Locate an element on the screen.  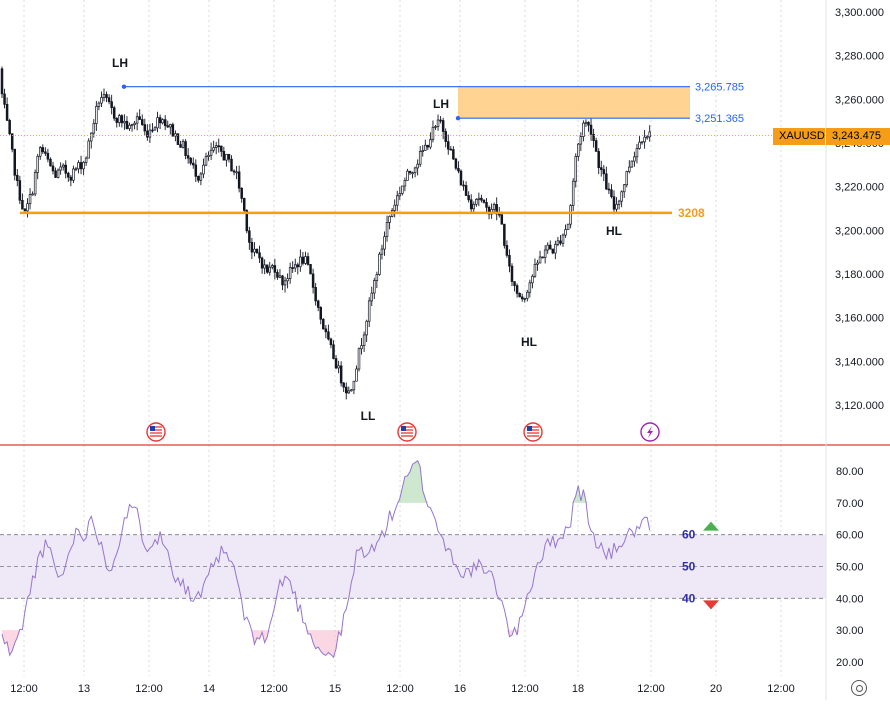
swing-label: LH is located at coordinates (441, 104).